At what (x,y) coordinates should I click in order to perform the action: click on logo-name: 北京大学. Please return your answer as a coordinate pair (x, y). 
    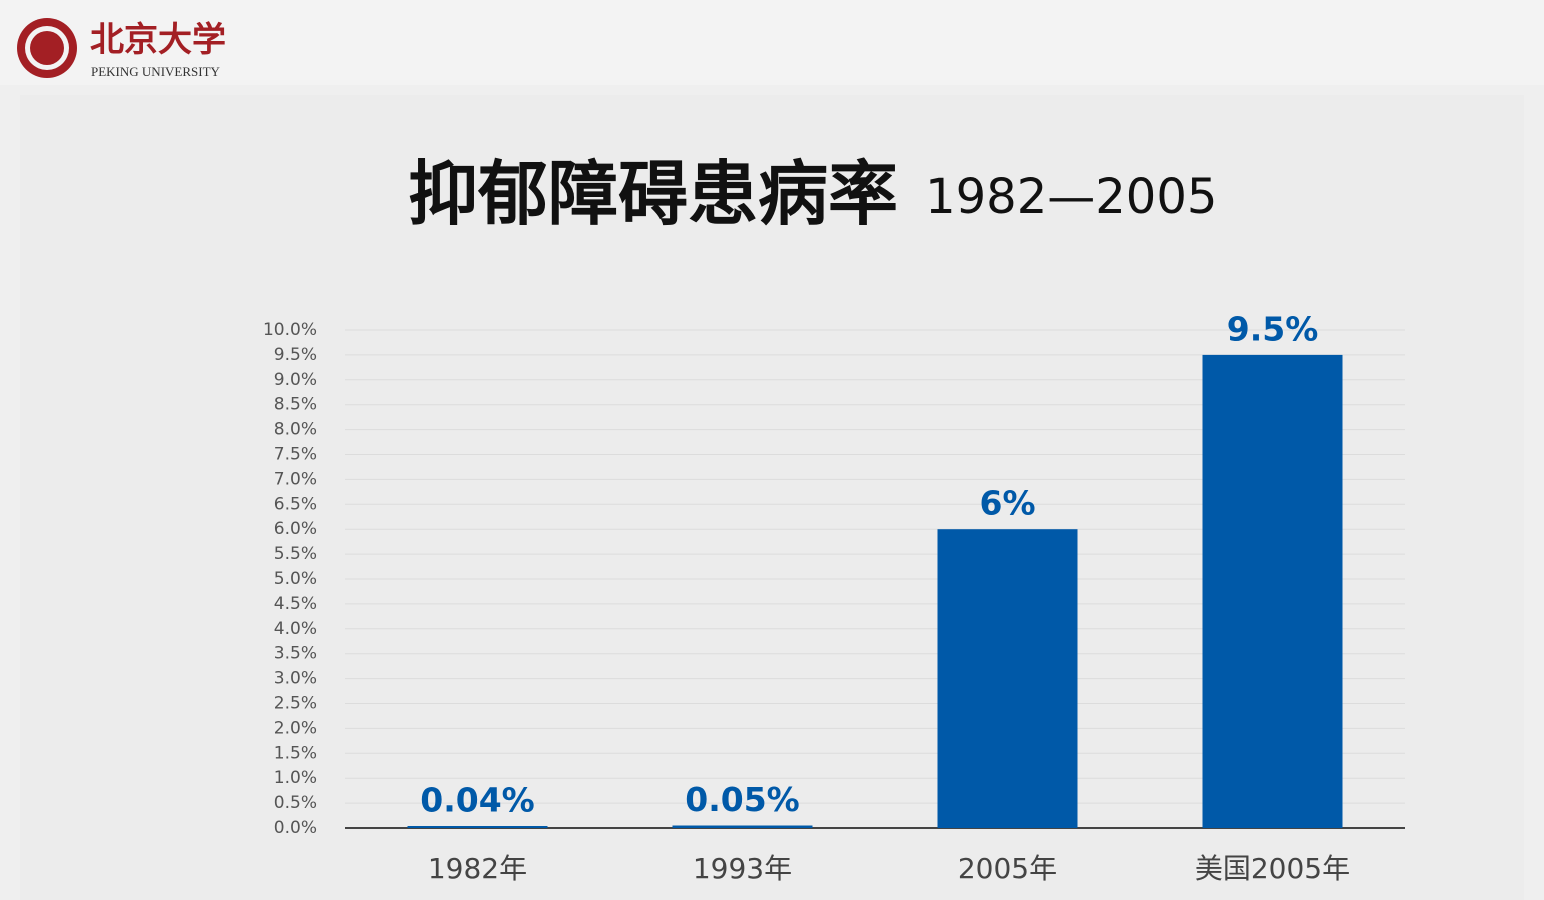
    Looking at the image, I should click on (158, 40).